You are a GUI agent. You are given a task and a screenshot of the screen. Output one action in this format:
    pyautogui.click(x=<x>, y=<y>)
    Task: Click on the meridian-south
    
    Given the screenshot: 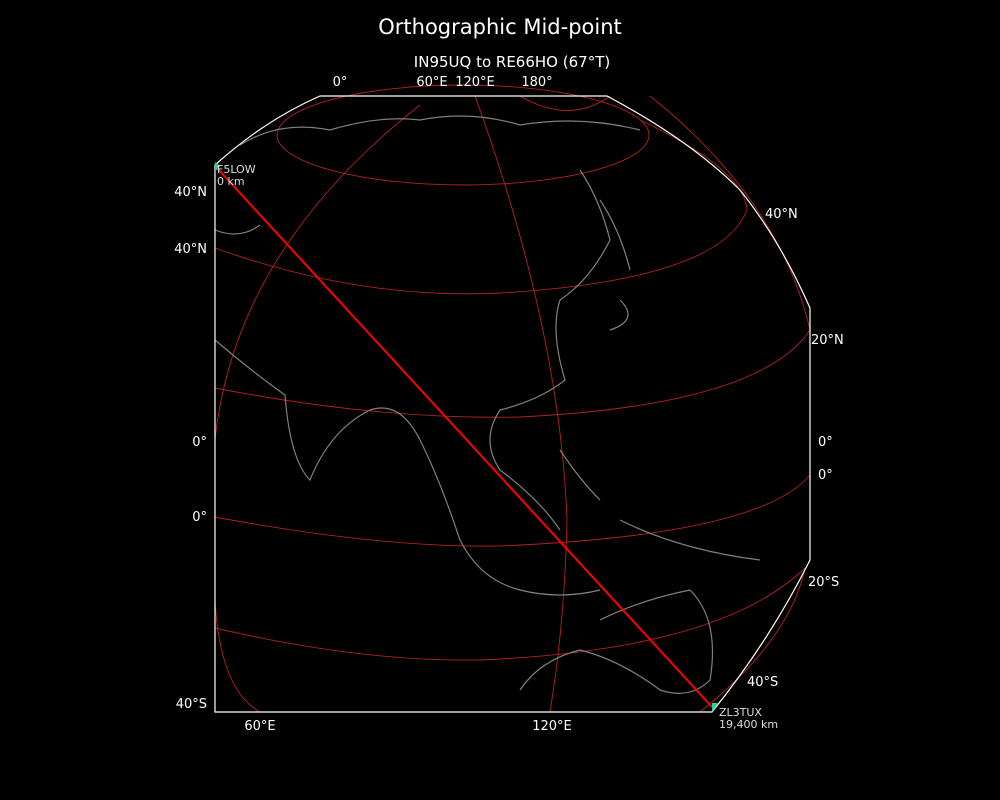 What is the action you would take?
    pyautogui.click(x=752, y=640)
    